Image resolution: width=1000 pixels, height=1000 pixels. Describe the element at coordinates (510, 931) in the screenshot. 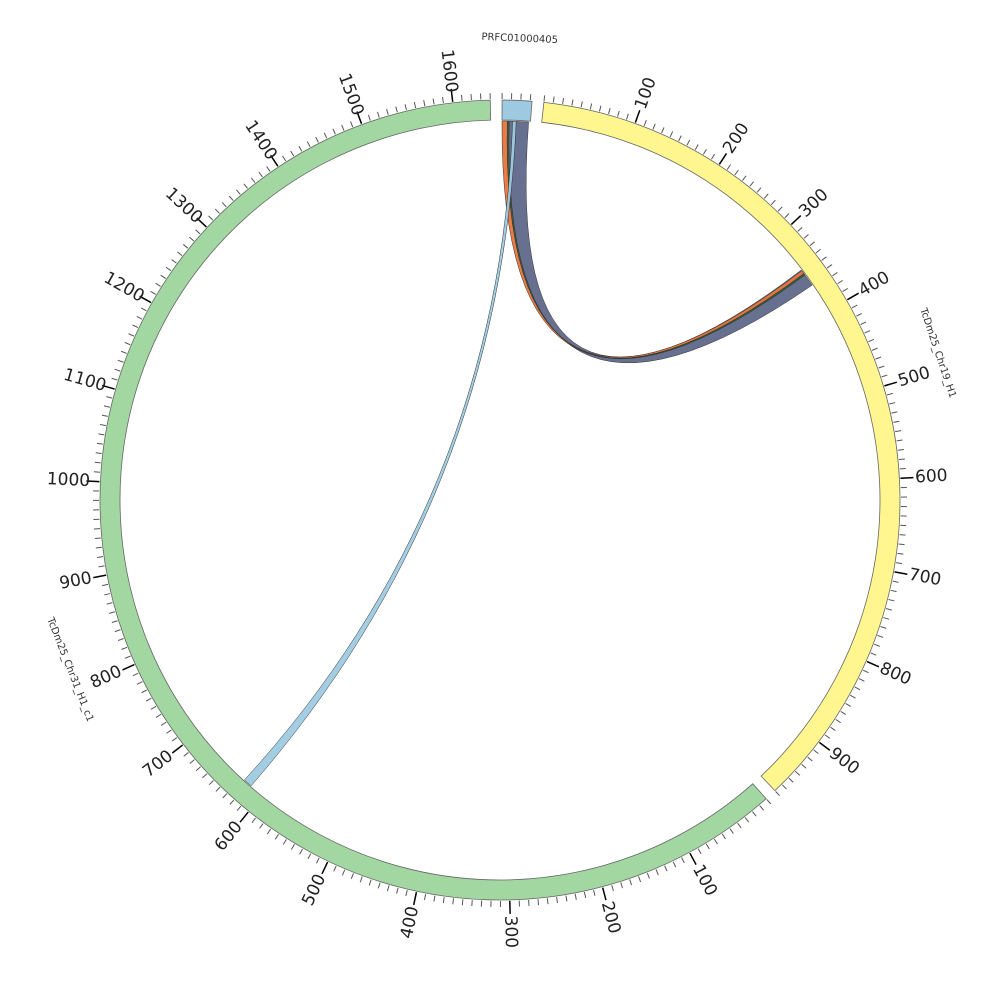

I see `tick-label: 300` at that location.